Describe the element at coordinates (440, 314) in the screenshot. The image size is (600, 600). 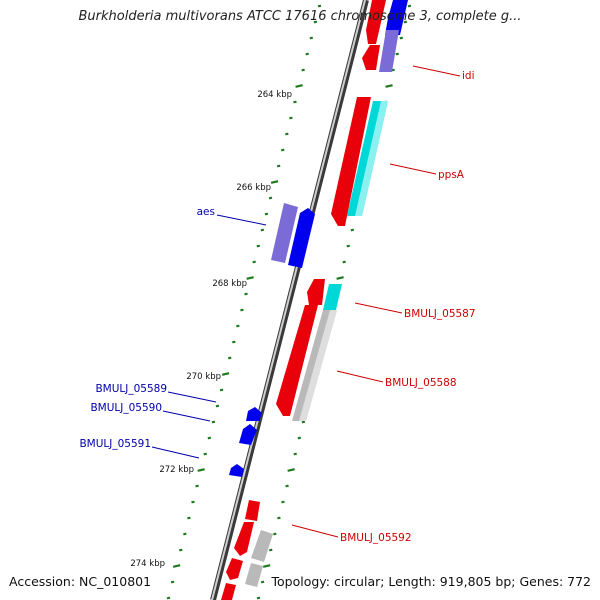
I see `label-bmulj-05587: BMULJ_05587` at that location.